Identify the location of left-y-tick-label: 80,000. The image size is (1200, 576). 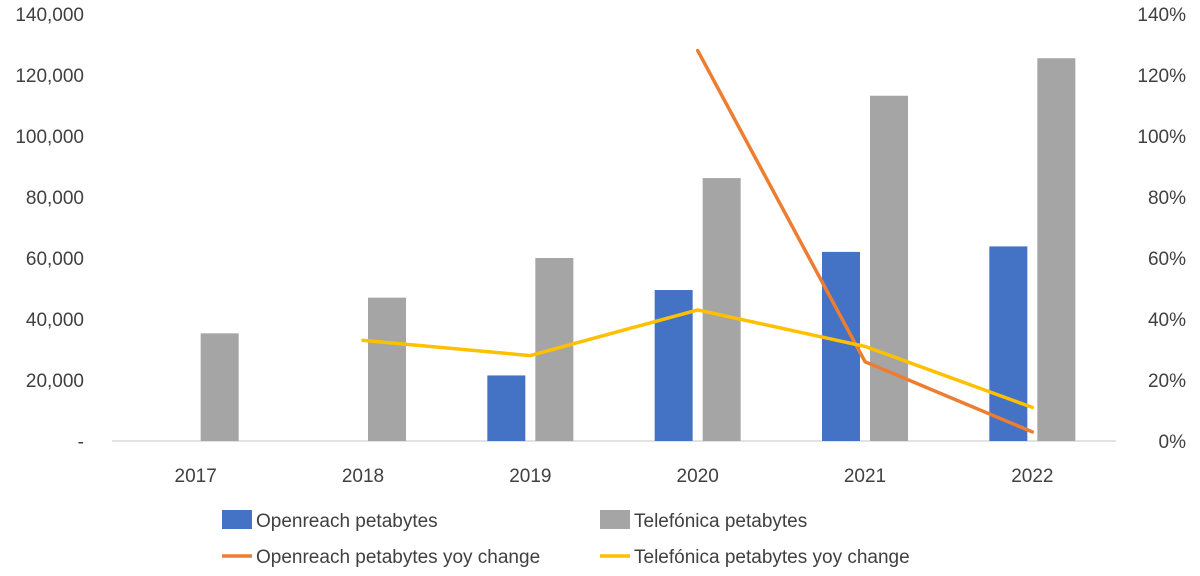
(55, 198).